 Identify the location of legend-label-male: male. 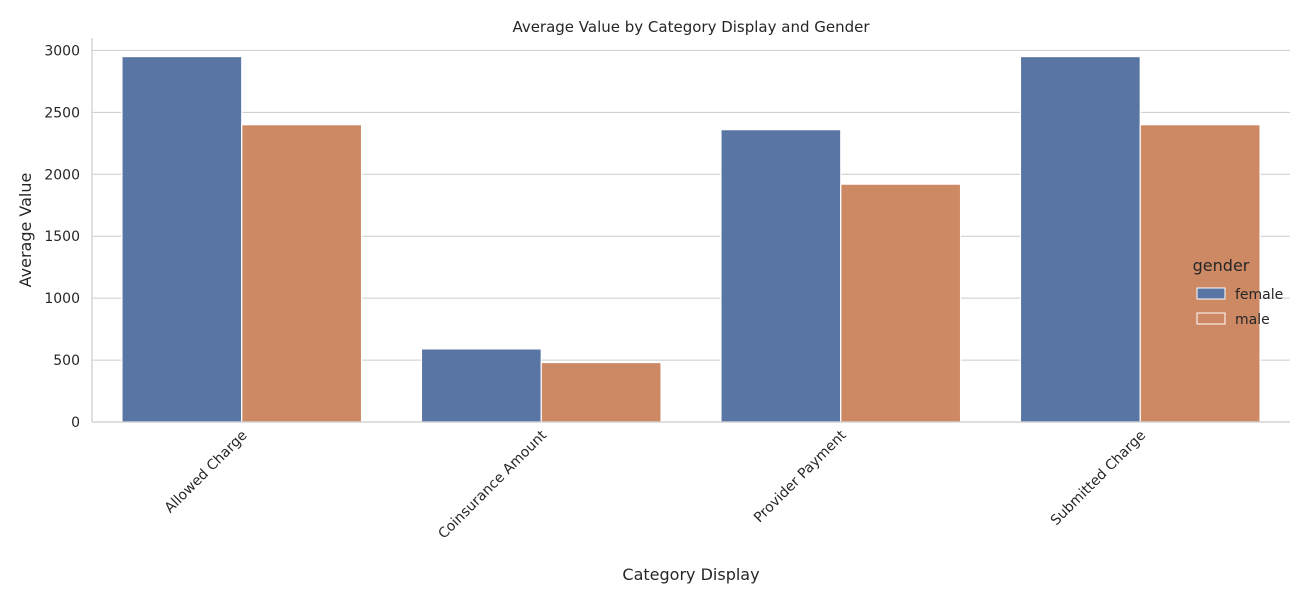
(1252, 320).